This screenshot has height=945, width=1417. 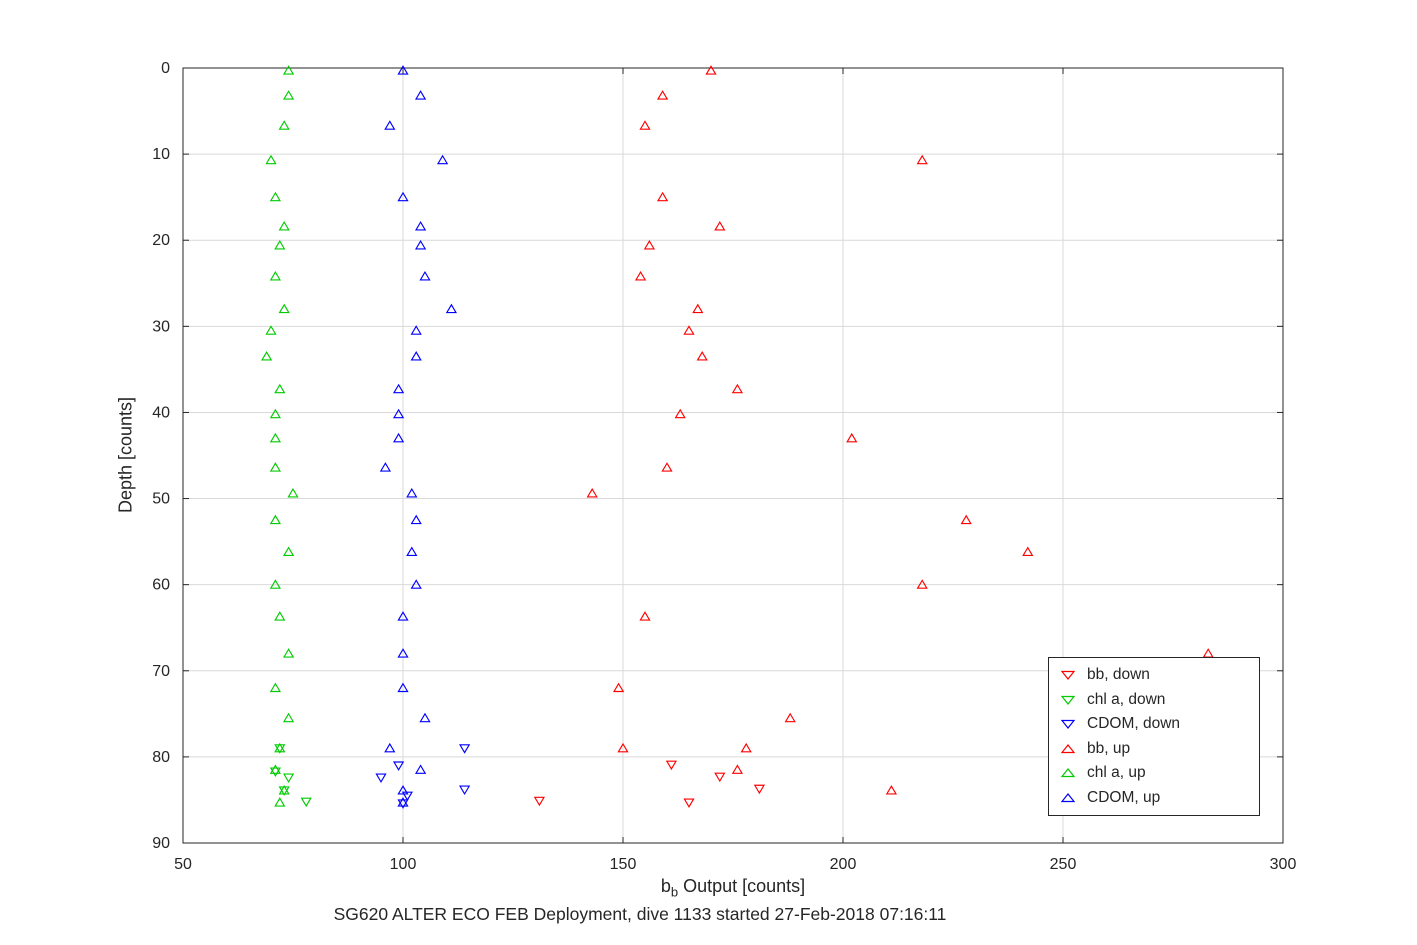 I want to click on legend-item-cdom-down: CDOM, down, so click(x=1154, y=724).